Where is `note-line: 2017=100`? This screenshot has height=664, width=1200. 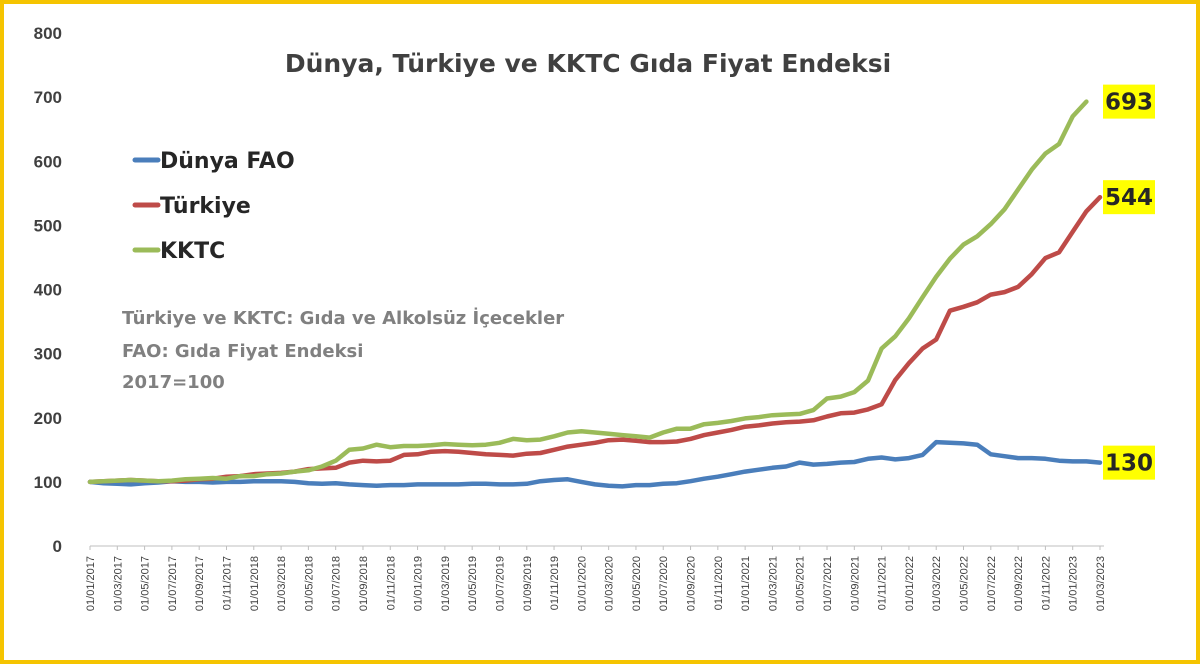 note-line: 2017=100 is located at coordinates (173, 382).